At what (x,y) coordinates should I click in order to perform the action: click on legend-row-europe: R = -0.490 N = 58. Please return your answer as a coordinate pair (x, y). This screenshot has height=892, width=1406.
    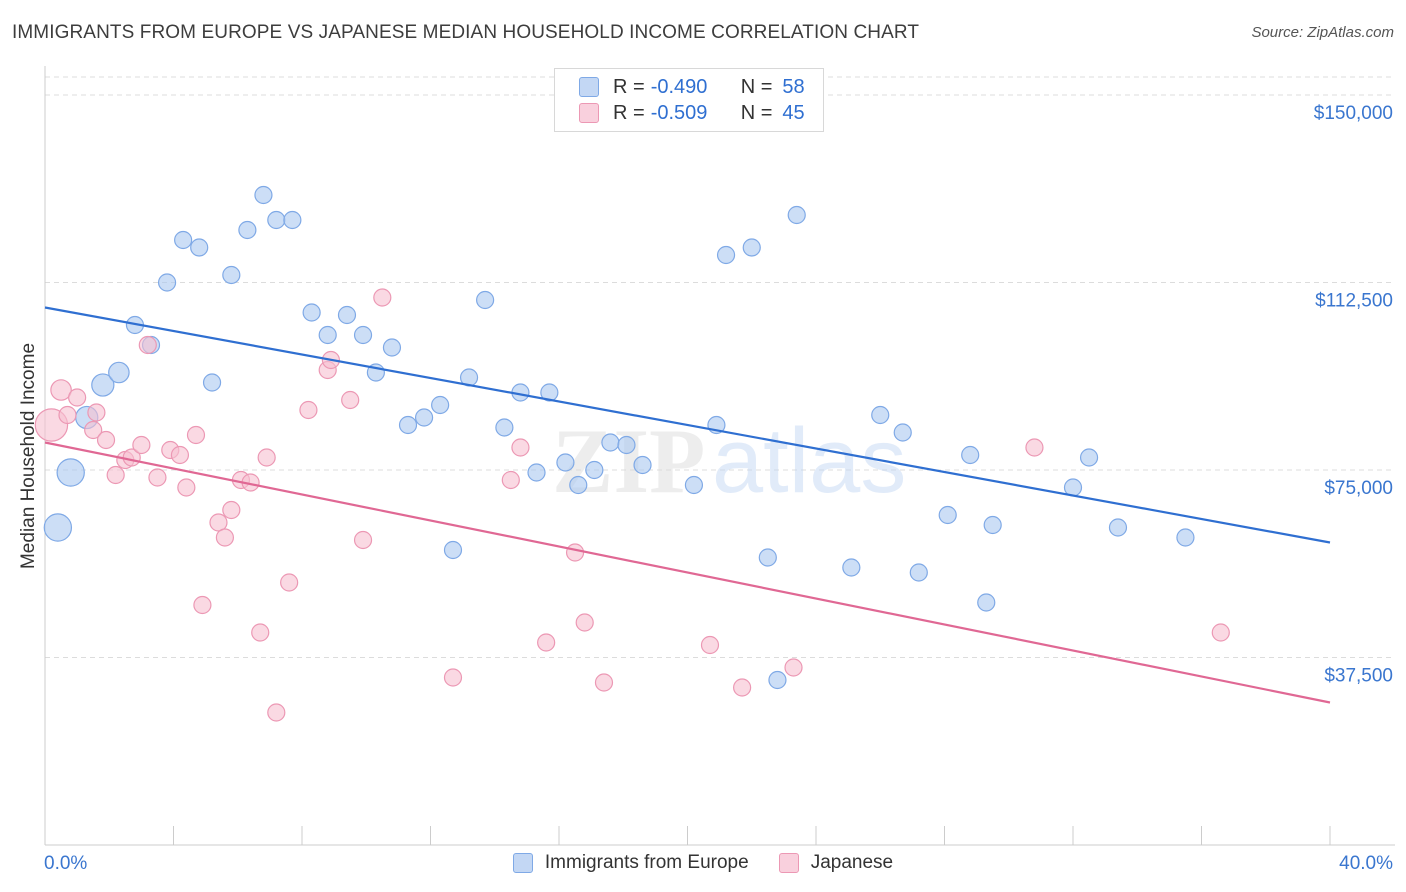
    Looking at the image, I should click on (692, 87).